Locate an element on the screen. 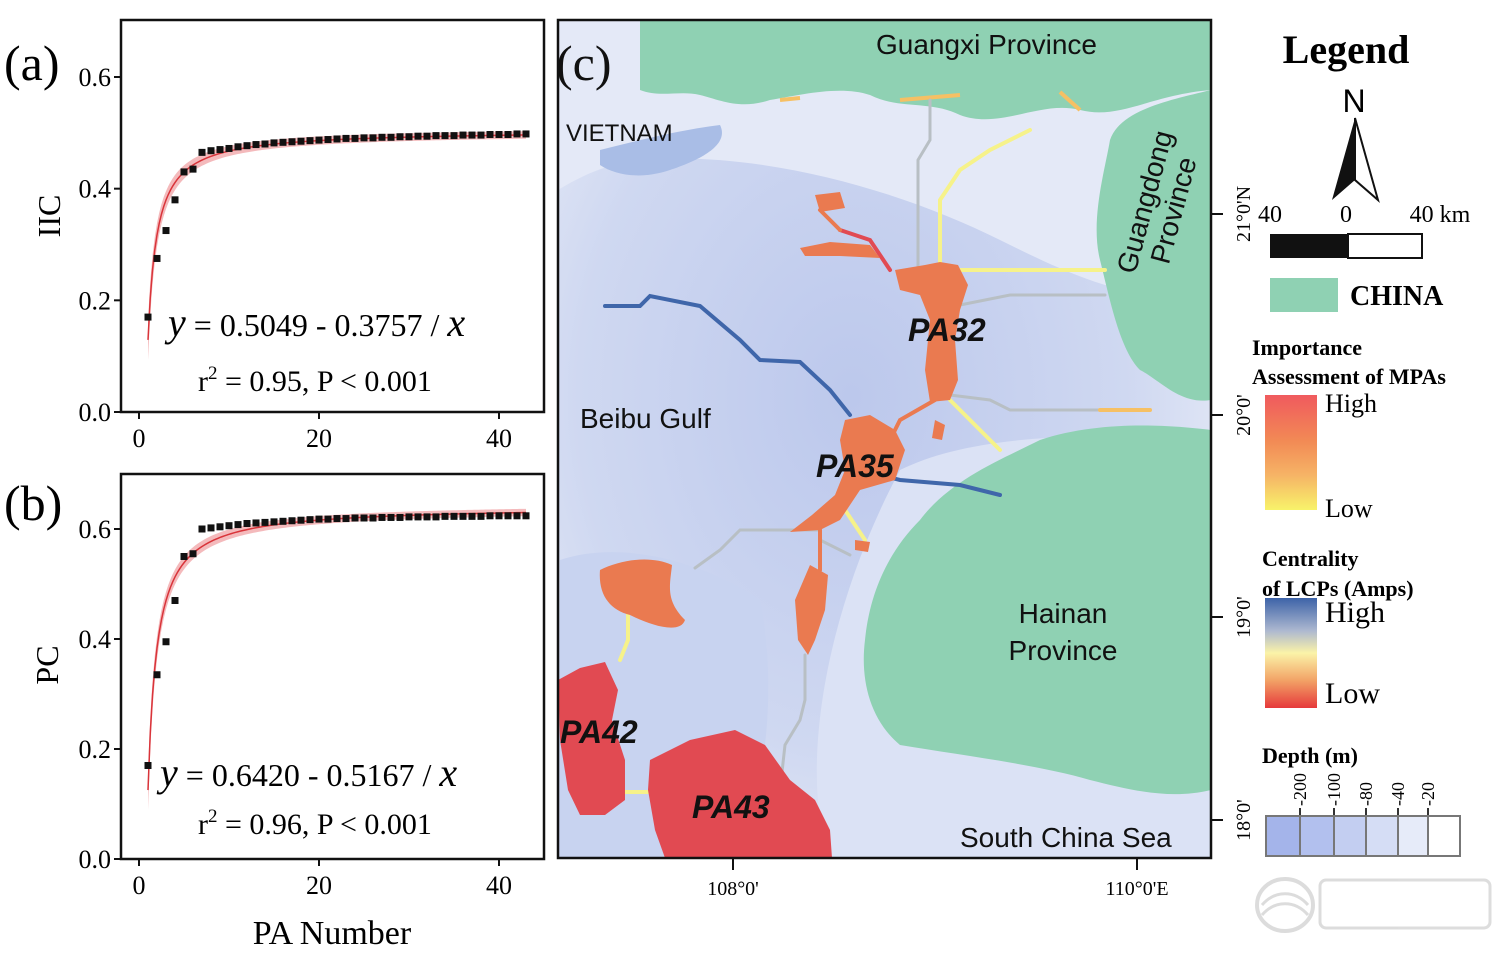  guangxi-land is located at coordinates (925, 70).